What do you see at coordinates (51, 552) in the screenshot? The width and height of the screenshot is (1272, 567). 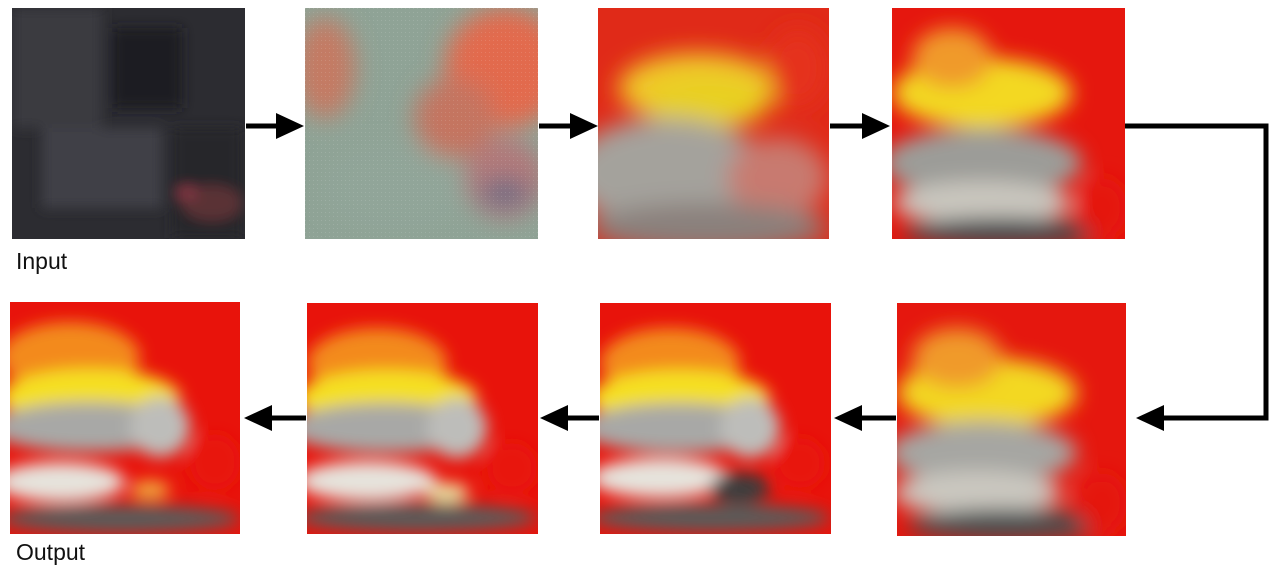 I see `output-label: Output` at bounding box center [51, 552].